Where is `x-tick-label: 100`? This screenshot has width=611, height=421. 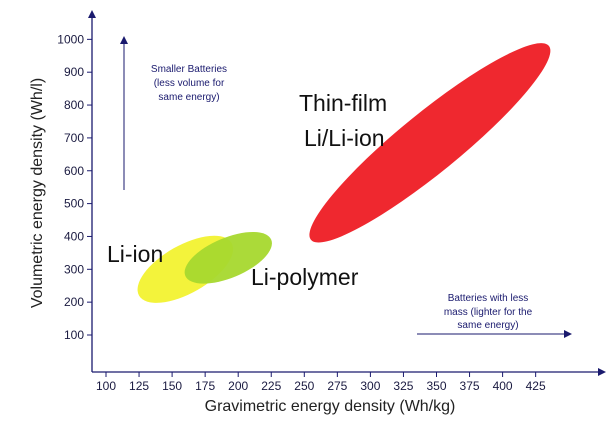 x-tick-label: 100 is located at coordinates (106, 386).